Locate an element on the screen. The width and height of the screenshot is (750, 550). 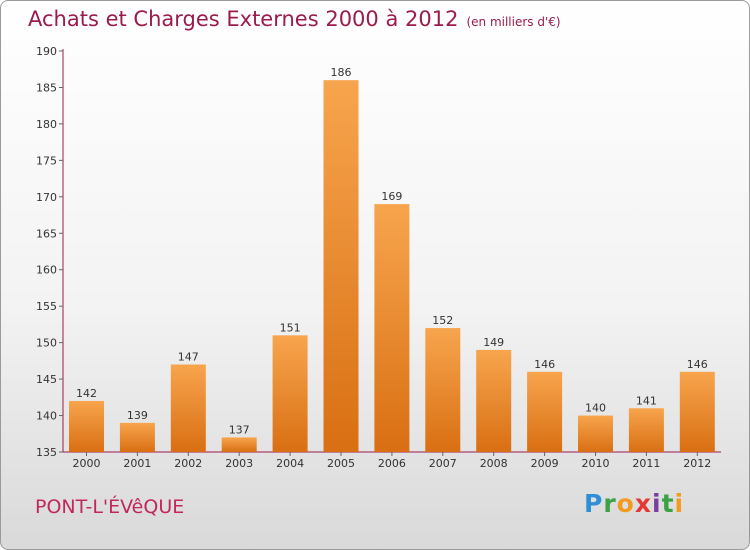
data-label: 147 is located at coordinates (188, 357).